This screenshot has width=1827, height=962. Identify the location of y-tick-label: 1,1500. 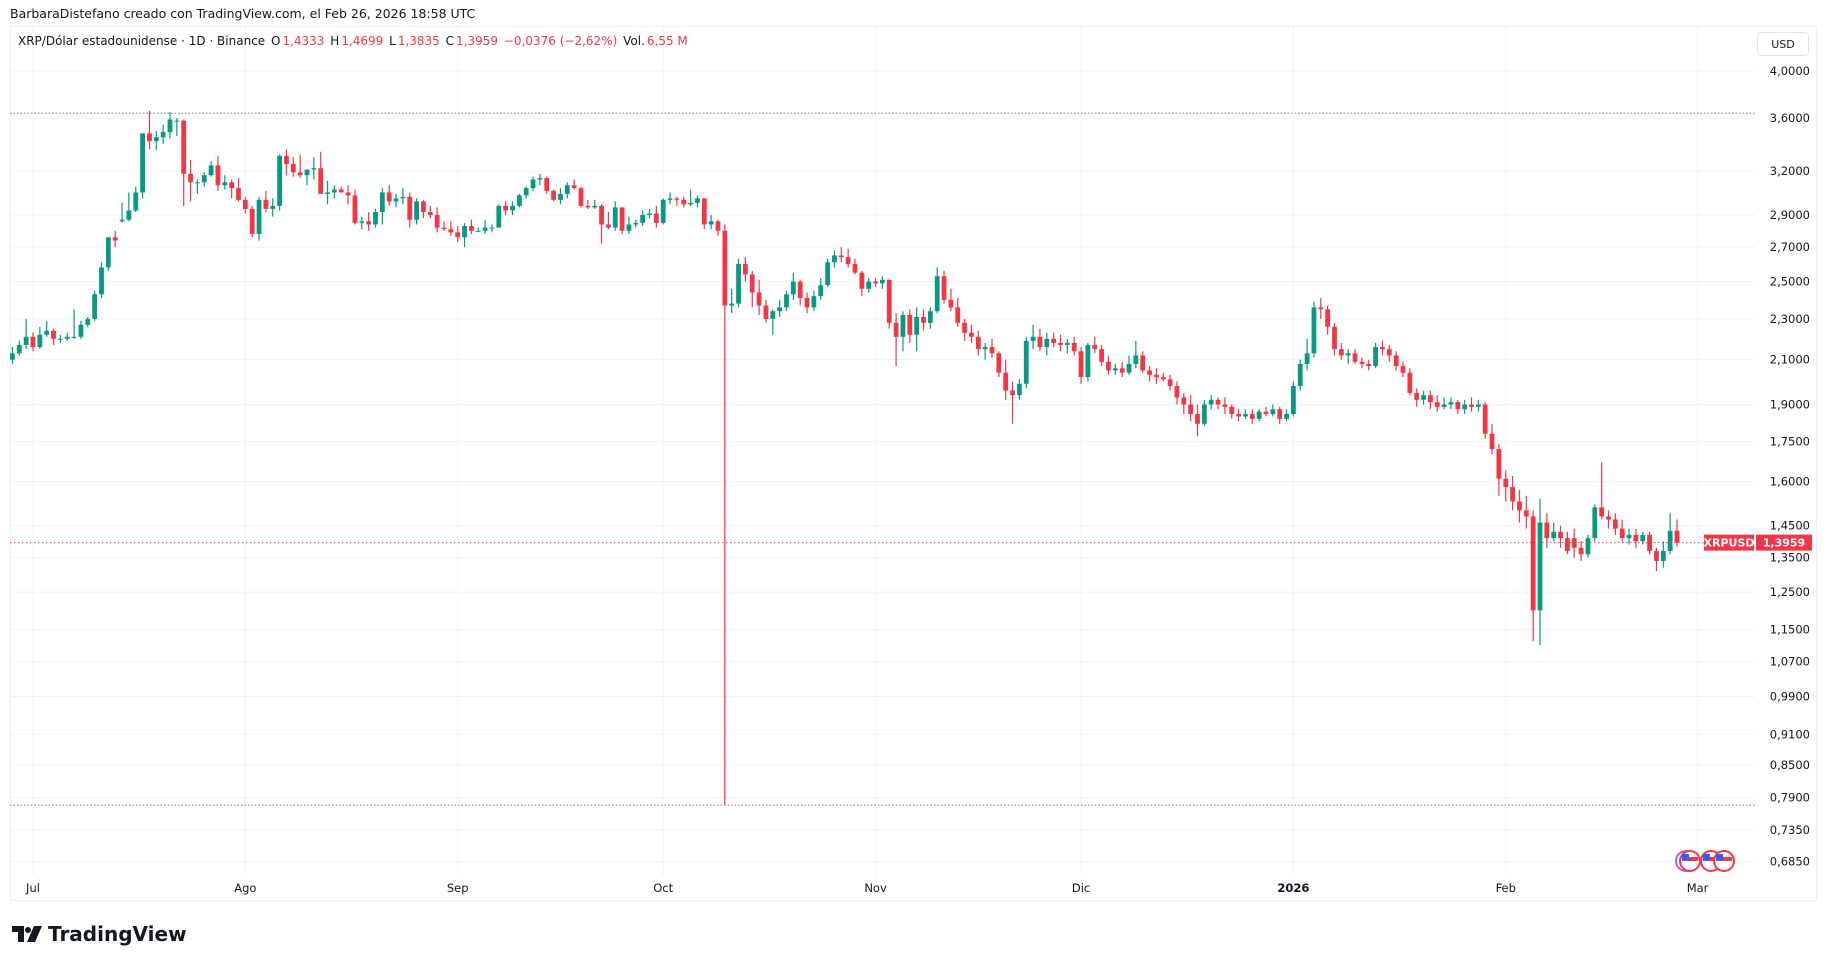
(1790, 629).